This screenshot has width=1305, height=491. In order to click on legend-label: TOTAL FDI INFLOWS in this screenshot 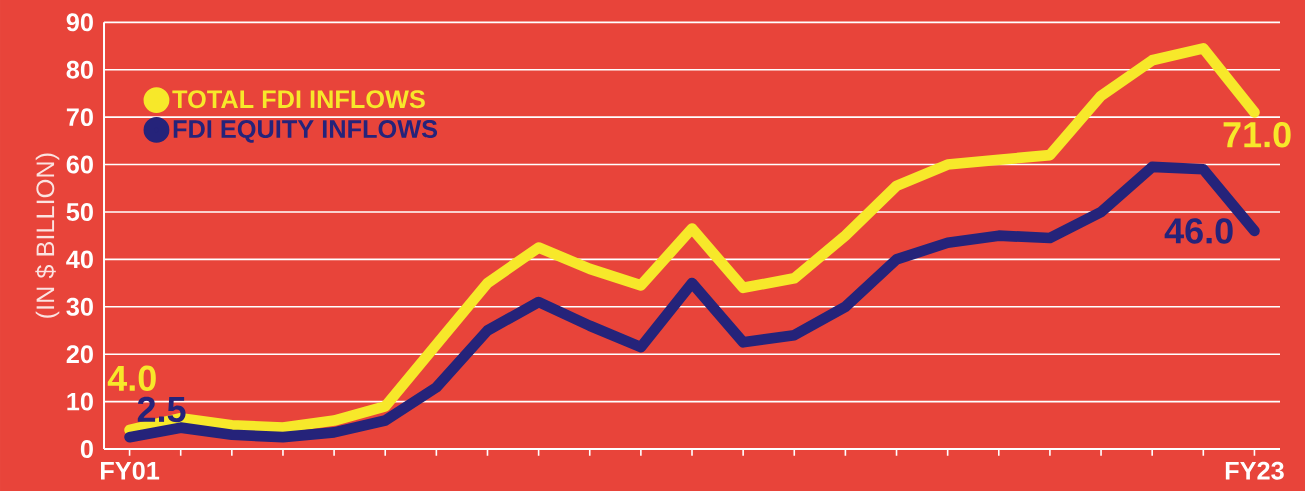, I will do `click(298, 99)`.